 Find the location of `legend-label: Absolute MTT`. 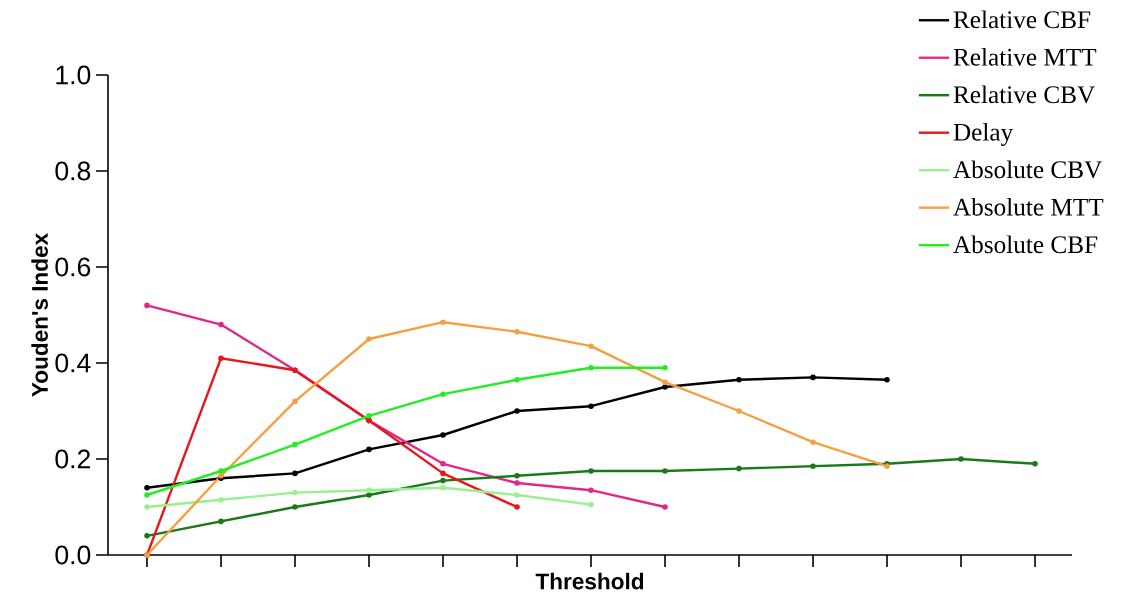

legend-label: Absolute MTT is located at coordinates (1028, 206).